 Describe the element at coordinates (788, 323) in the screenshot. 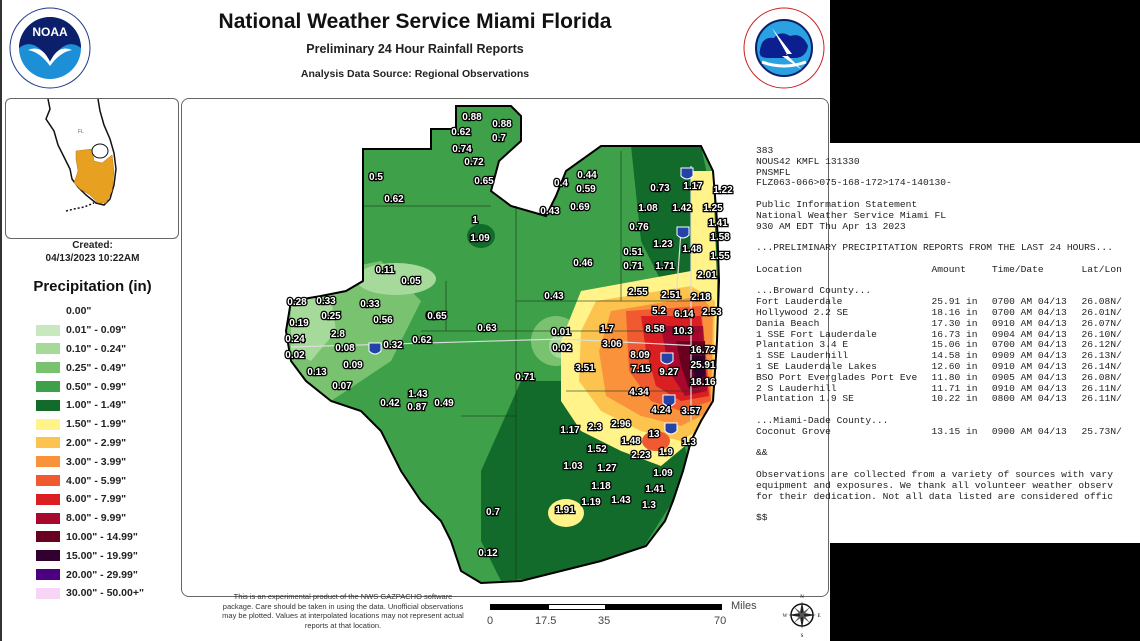

I see `pns-cell-location: Dania Beach` at that location.